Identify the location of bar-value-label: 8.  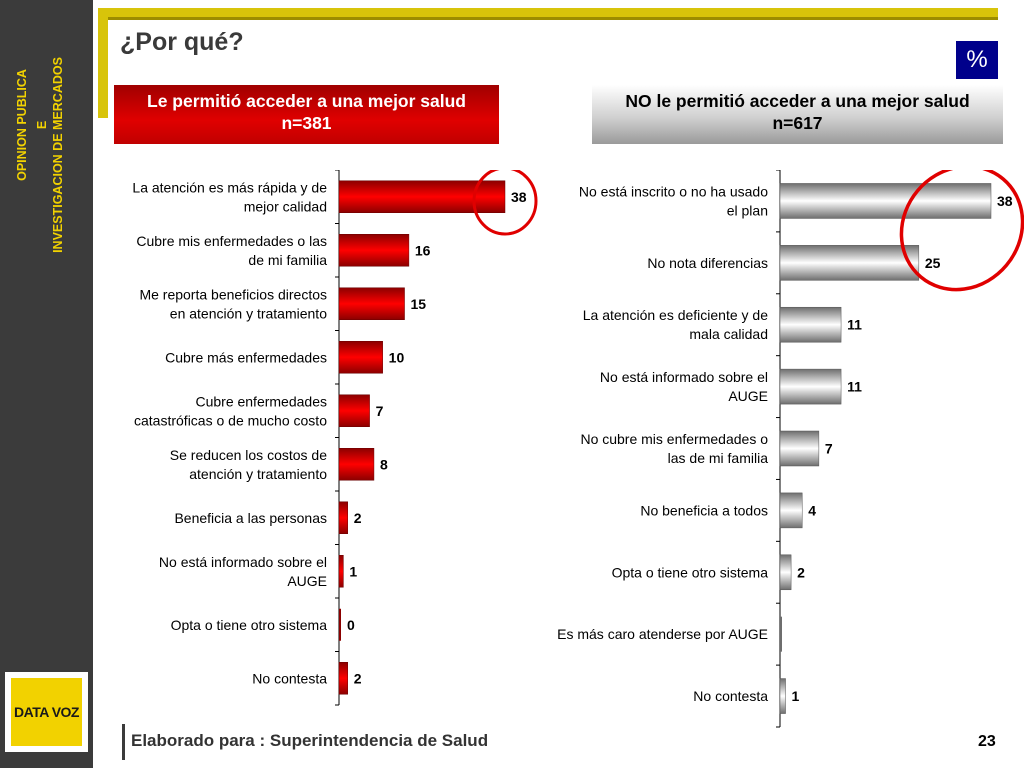
(384, 464).